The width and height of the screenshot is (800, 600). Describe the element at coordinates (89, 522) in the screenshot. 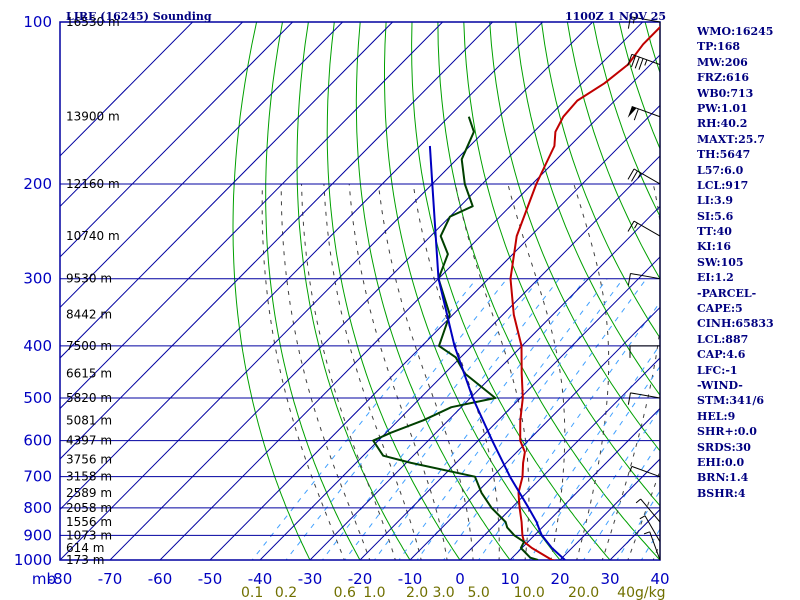

I see `height-label: 1556 m` at that location.